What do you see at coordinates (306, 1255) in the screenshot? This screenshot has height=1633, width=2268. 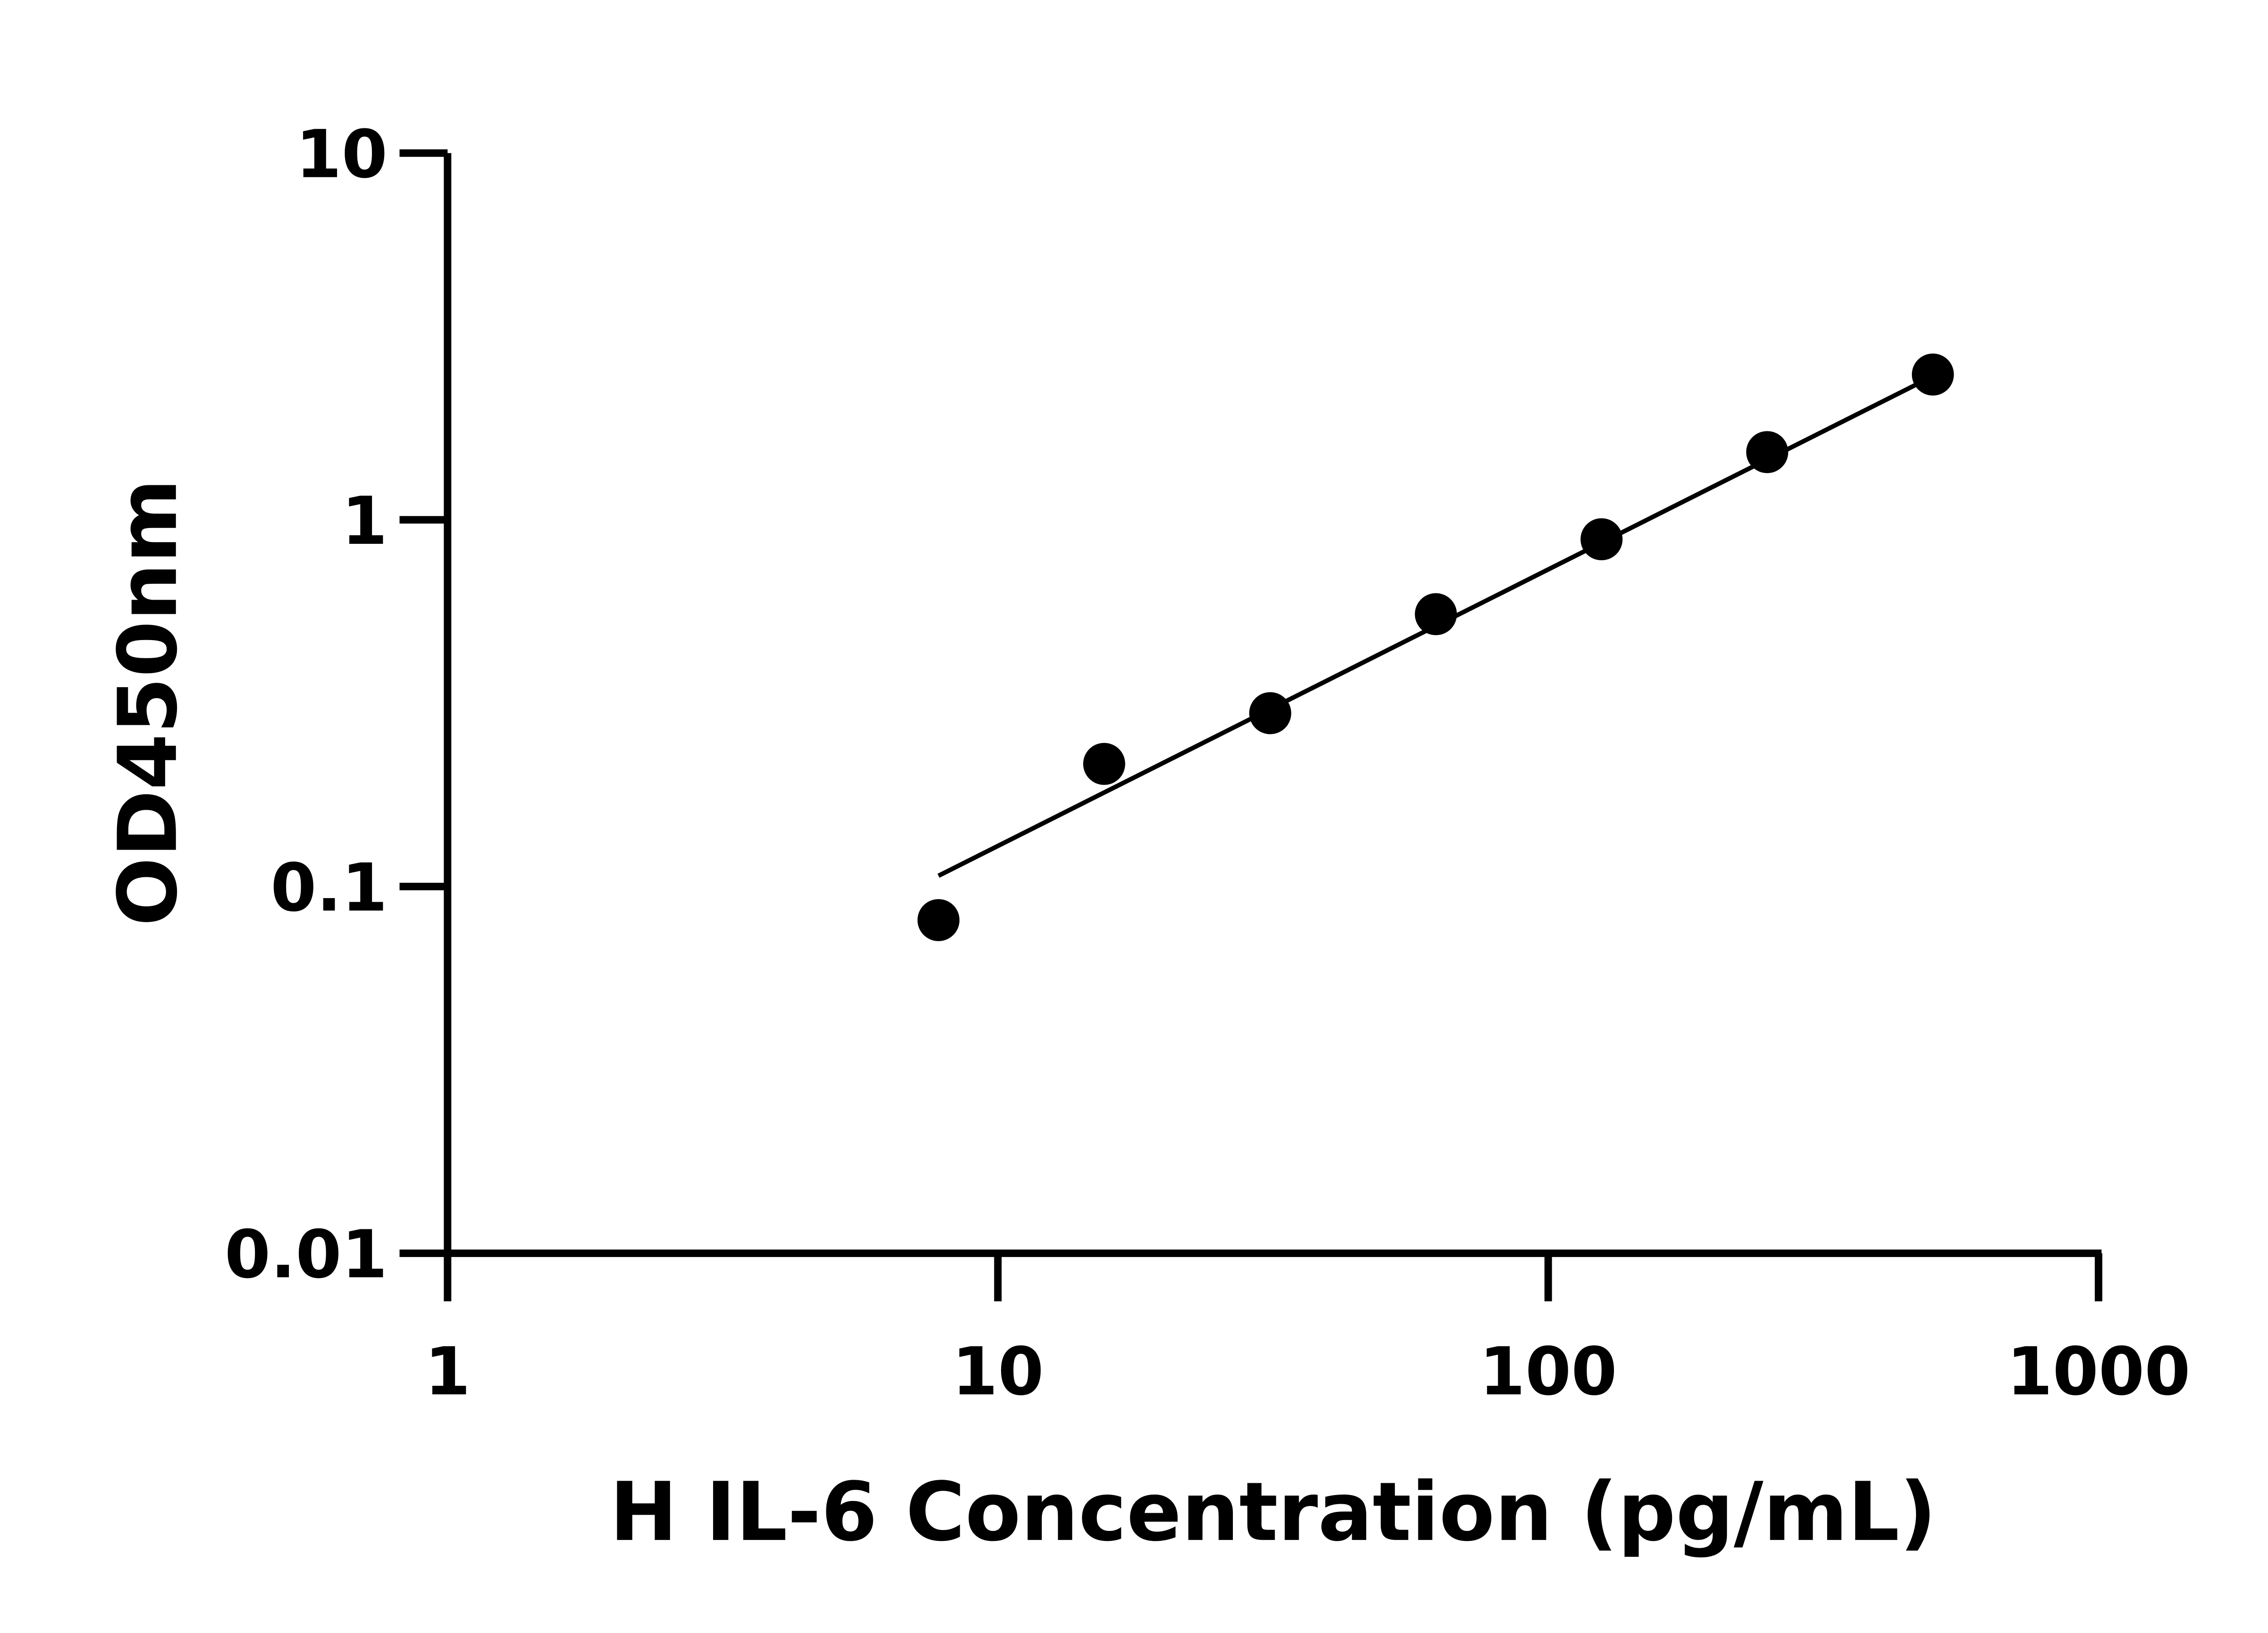 I see `y-tick-label: 0.01` at bounding box center [306, 1255].